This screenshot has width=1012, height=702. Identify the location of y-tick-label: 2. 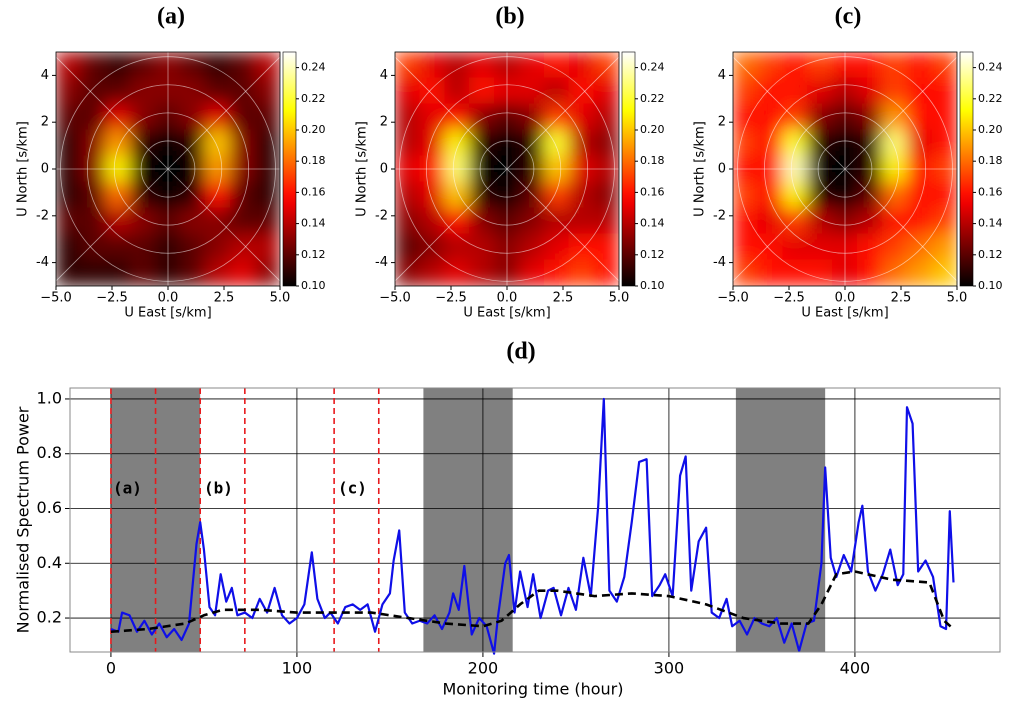
(45, 122).